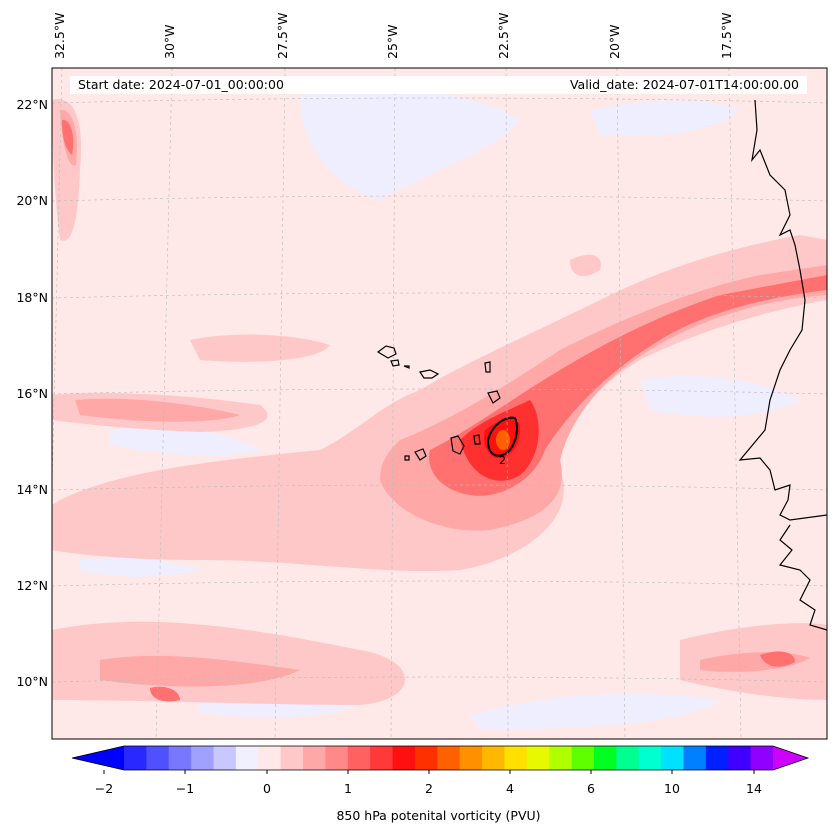 The width and height of the screenshot is (837, 836). What do you see at coordinates (348, 788) in the screenshot?
I see `colorbar-tick-label: 1` at bounding box center [348, 788].